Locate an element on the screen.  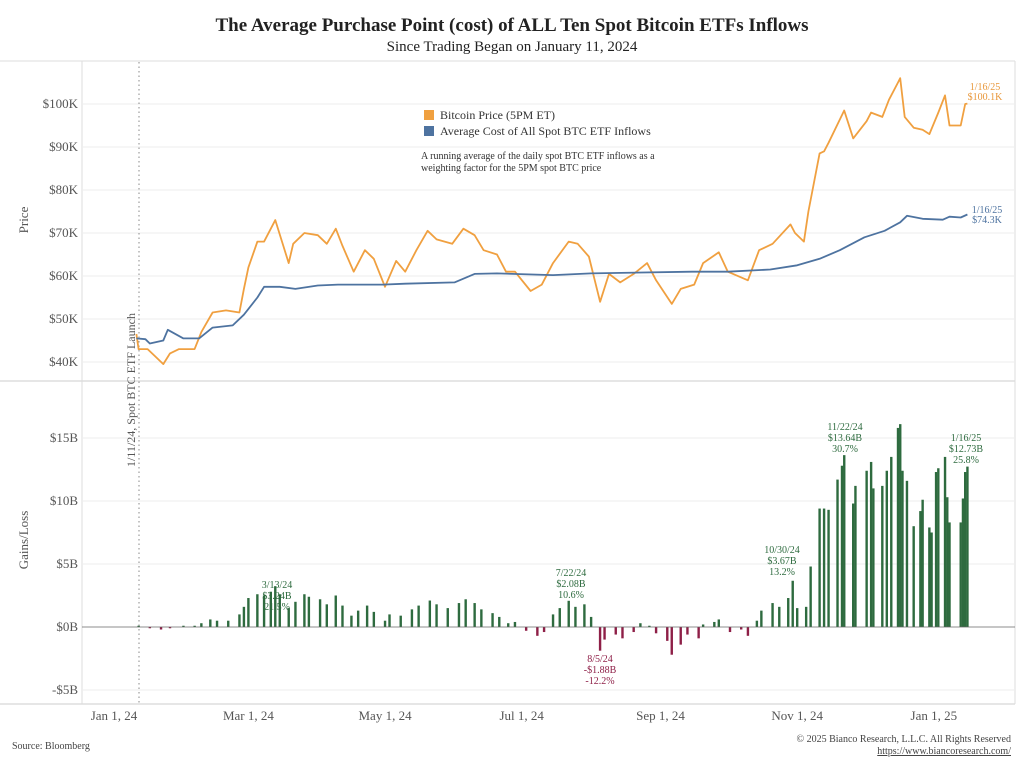
y-tick-label: $15B is located at coordinates (64, 437).